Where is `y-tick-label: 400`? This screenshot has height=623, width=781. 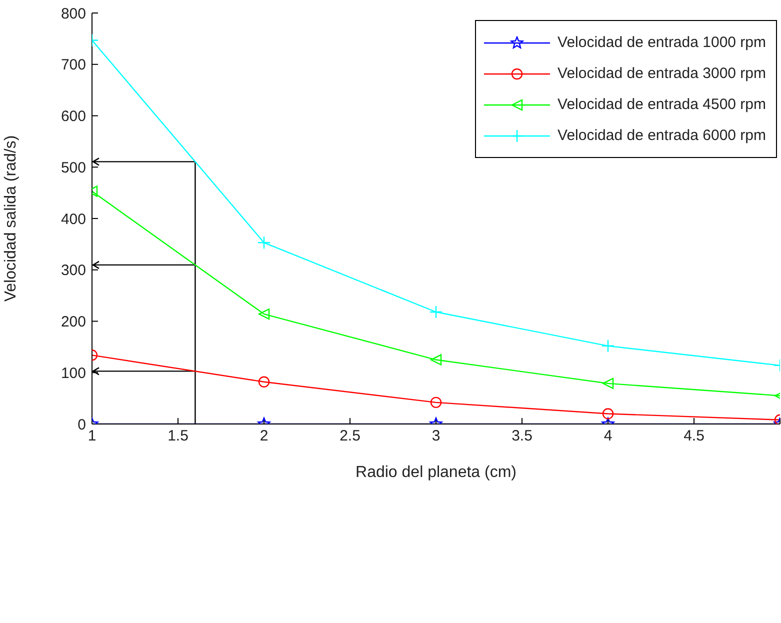 y-tick-label: 400 is located at coordinates (73, 219).